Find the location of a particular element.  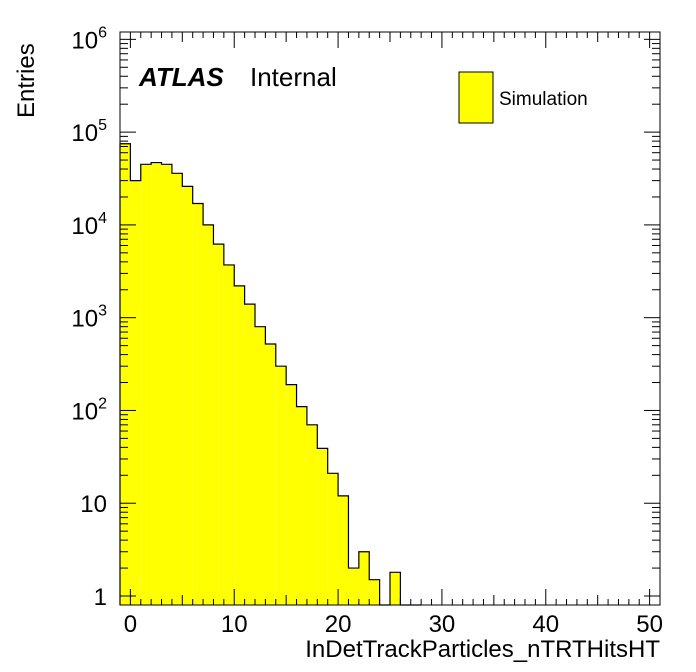

x-axis-label: InDetTrackParticles_nTRTHitsHT is located at coordinates (482, 649).